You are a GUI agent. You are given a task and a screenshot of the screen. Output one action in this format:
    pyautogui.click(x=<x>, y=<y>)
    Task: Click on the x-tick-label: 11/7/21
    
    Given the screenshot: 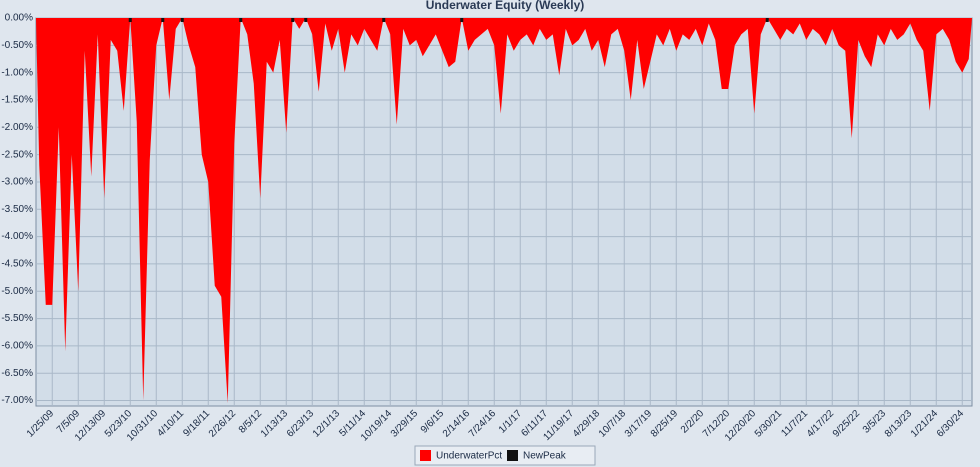 What is the action you would take?
    pyautogui.click(x=794, y=423)
    